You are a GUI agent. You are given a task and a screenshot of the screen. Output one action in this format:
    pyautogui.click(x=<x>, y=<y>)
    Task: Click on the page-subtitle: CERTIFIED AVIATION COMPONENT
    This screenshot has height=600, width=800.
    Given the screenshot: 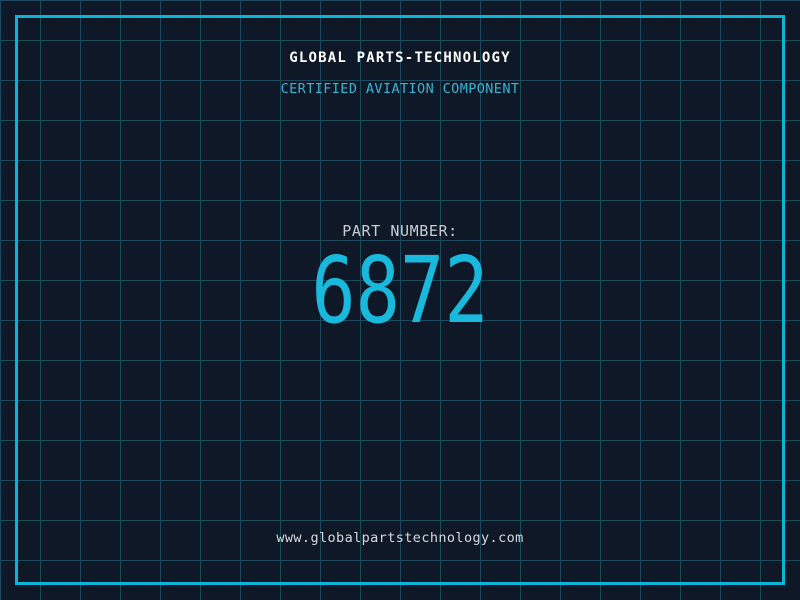 What is the action you would take?
    pyautogui.click(x=400, y=89)
    